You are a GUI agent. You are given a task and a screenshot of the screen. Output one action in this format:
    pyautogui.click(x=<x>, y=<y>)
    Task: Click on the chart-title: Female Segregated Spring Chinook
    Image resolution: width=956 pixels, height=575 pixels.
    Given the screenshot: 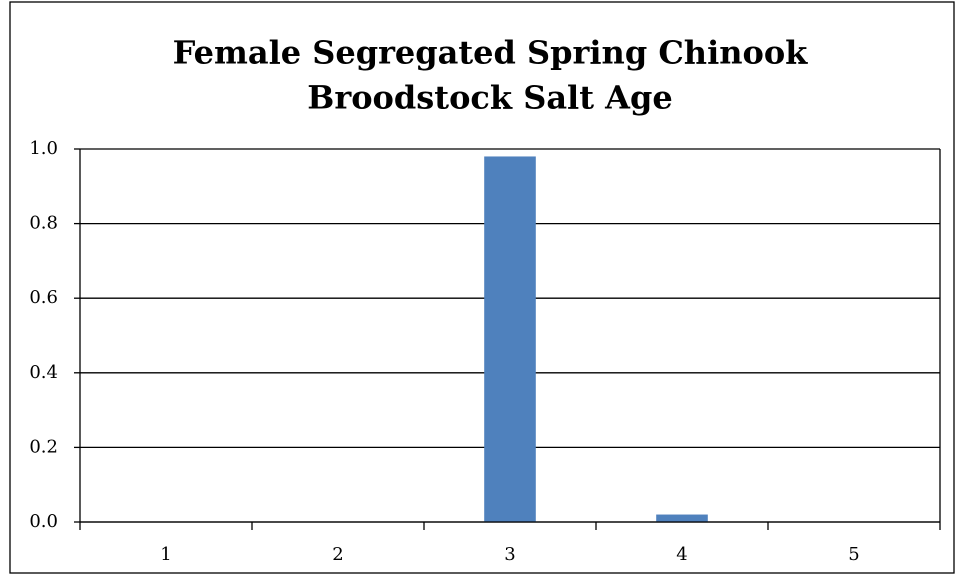 What is the action you would take?
    pyautogui.click(x=491, y=53)
    